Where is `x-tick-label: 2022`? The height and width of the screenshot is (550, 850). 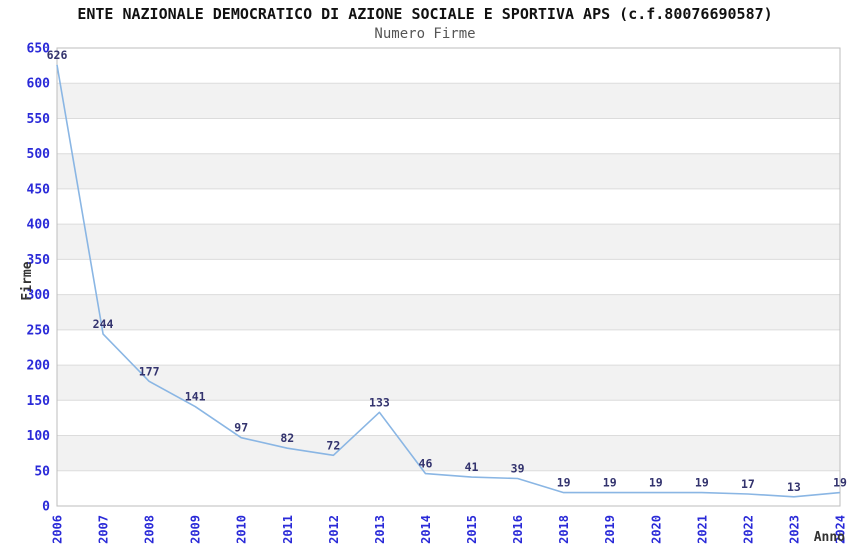
x-tick-label: 2022 is located at coordinates (748, 529).